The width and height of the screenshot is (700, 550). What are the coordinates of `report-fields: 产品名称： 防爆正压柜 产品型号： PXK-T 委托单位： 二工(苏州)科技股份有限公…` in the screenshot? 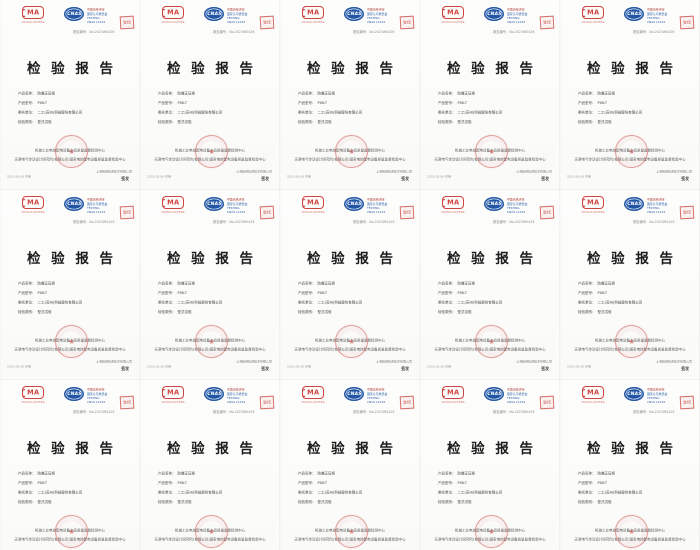 It's located at (218, 108).